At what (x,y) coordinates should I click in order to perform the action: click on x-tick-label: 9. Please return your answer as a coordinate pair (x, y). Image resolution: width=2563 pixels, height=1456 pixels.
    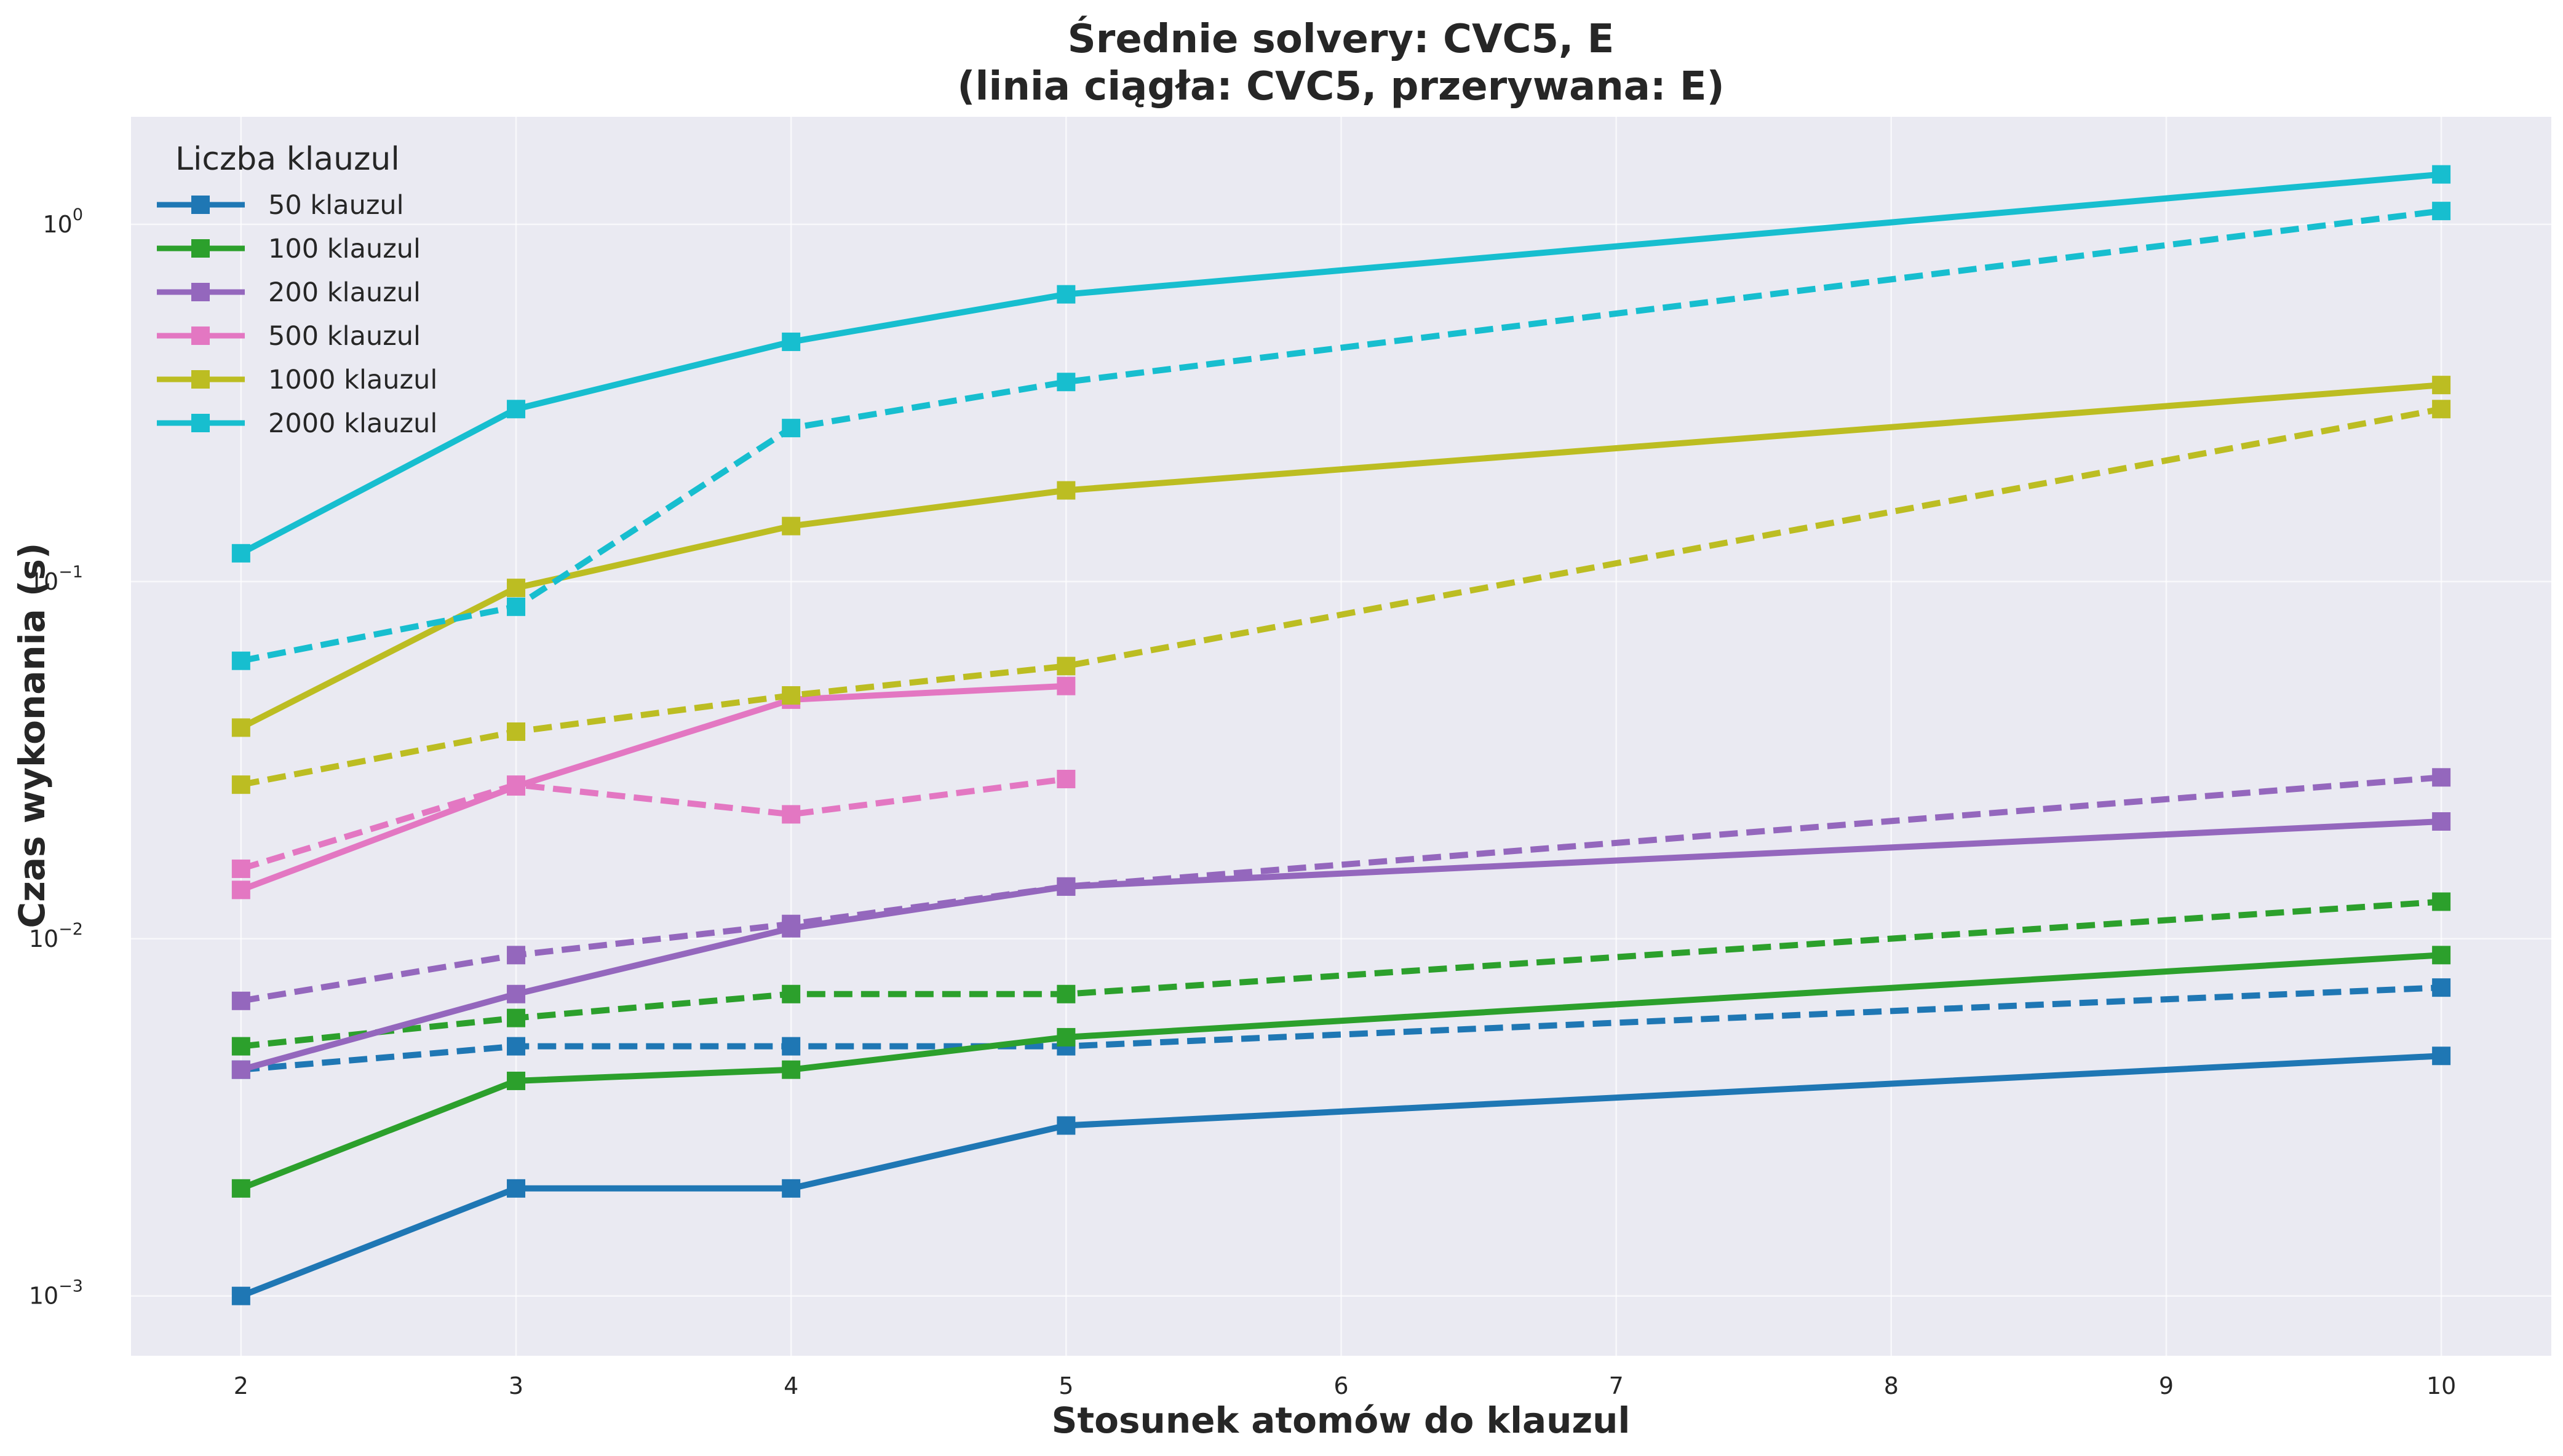
    Looking at the image, I should click on (2166, 1386).